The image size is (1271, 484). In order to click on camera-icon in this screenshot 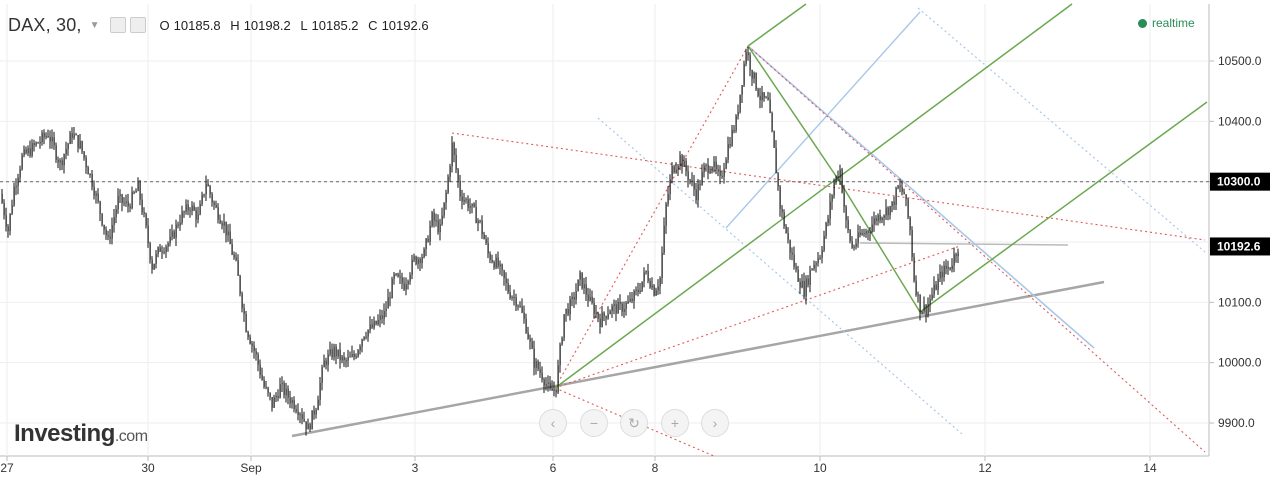, I will do `click(117, 25)`.